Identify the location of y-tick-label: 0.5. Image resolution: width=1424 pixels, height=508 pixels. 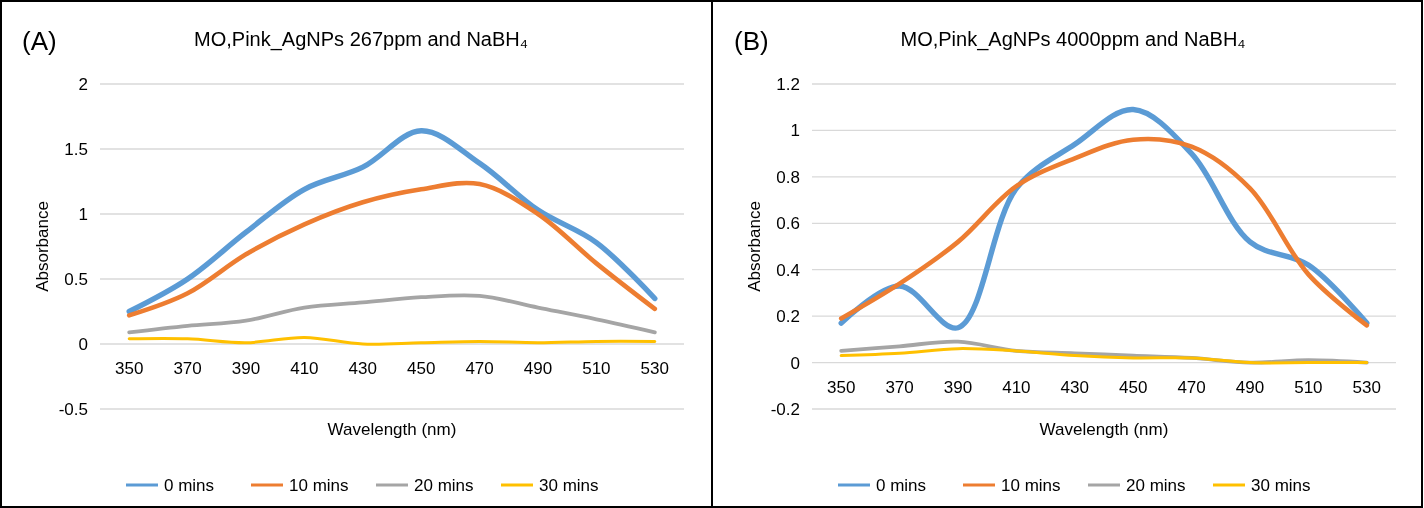
(76, 279).